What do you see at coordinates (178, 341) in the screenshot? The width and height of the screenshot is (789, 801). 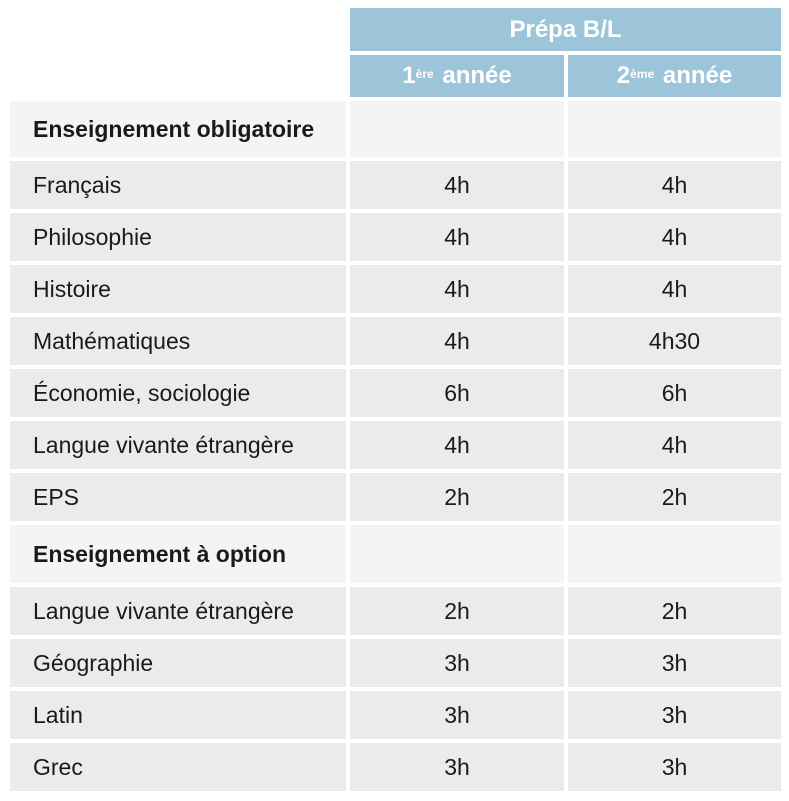 I see `subject-cell: Mathématiques` at bounding box center [178, 341].